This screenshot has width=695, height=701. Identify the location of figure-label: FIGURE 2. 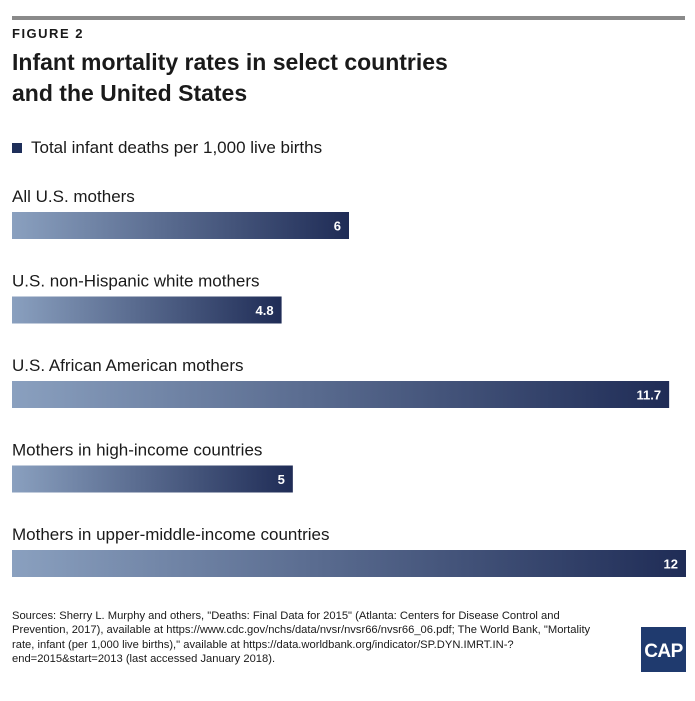
(48, 33).